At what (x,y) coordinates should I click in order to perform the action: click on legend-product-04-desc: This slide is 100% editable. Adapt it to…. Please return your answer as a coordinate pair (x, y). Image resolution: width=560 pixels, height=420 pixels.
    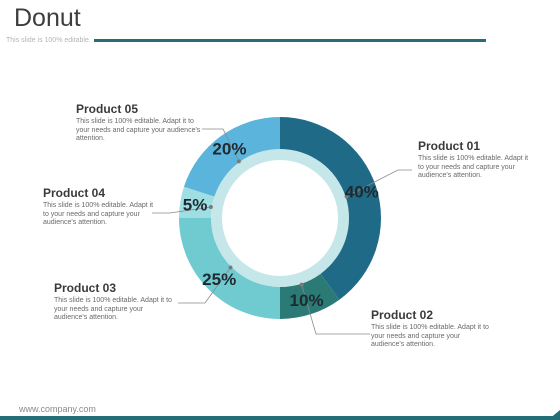
    Looking at the image, I should click on (98, 214).